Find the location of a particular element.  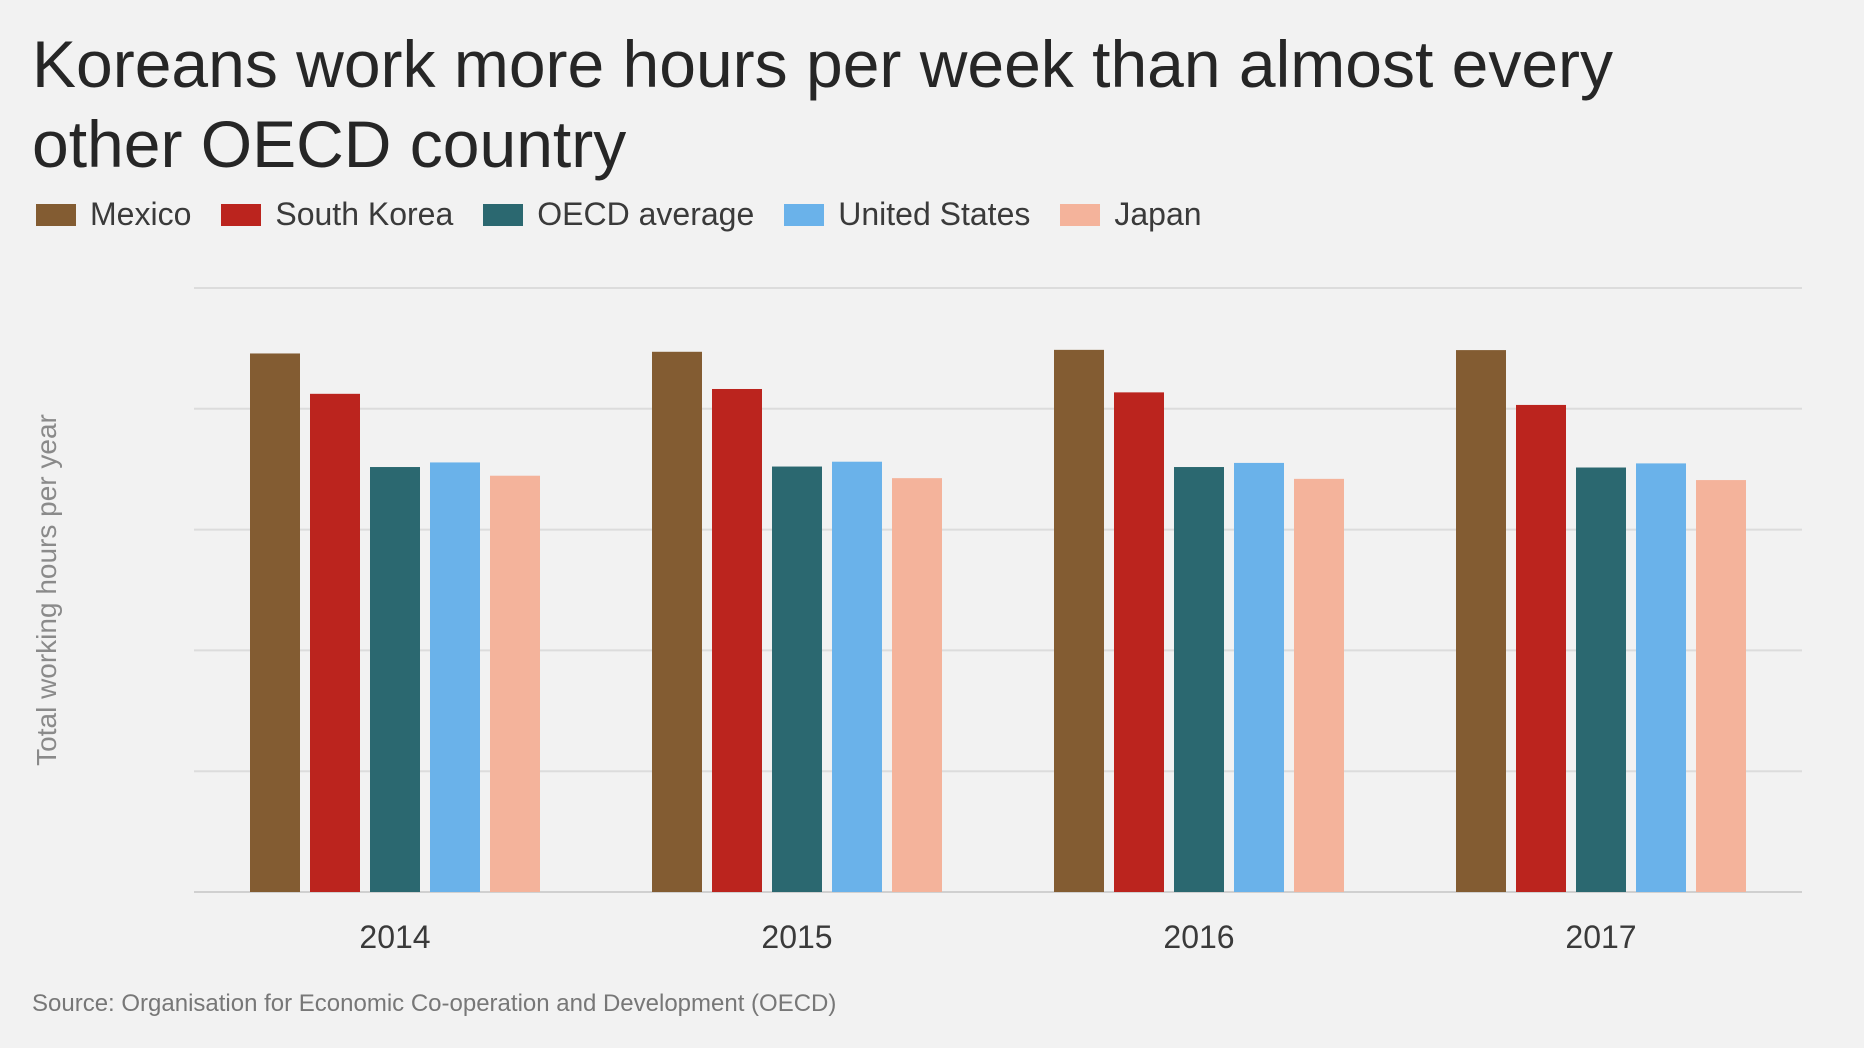

legend-swatch-japan is located at coordinates (1080, 214).